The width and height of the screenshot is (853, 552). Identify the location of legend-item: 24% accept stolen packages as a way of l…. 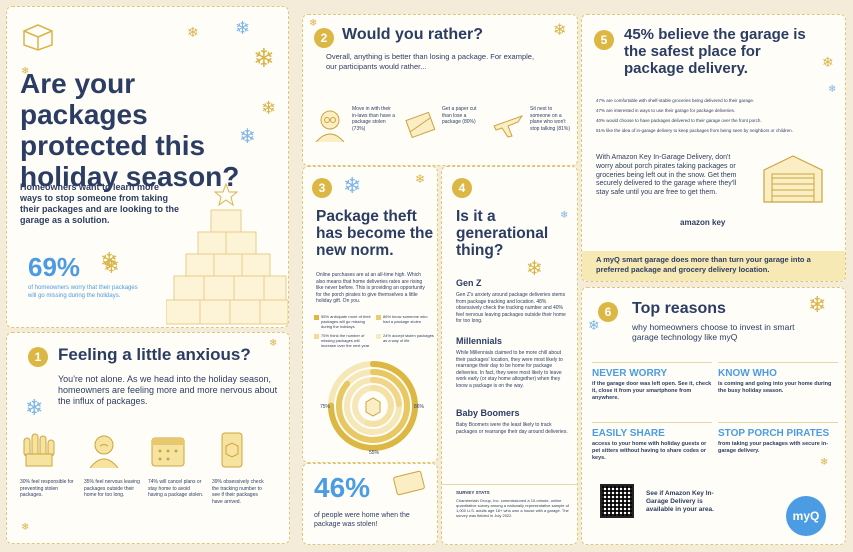
(405, 340).